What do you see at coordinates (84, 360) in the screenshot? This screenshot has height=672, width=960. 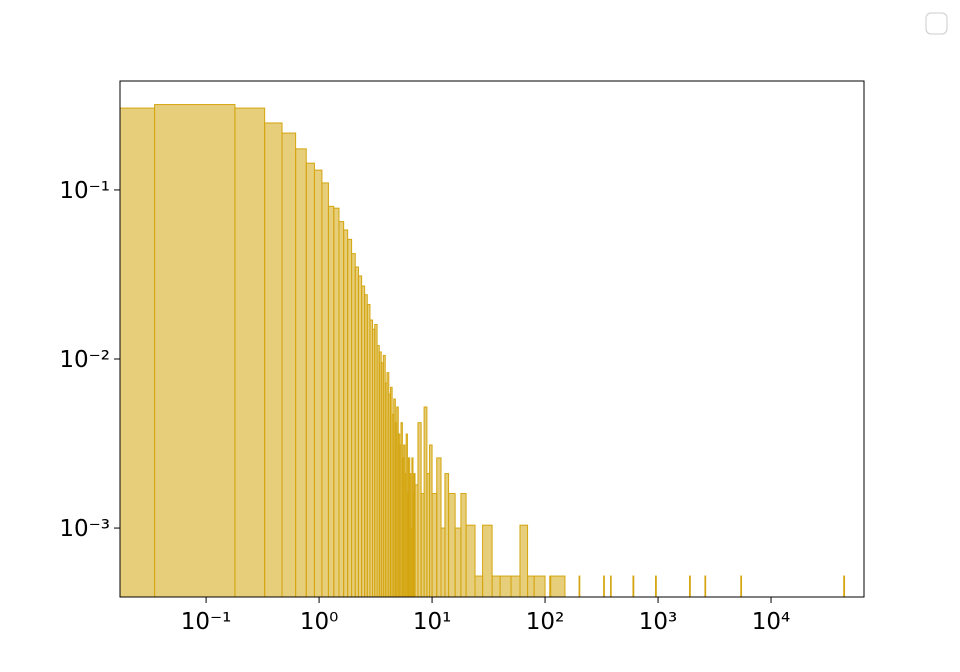 I see `y-tick-label: 10⁻²` at bounding box center [84, 360].